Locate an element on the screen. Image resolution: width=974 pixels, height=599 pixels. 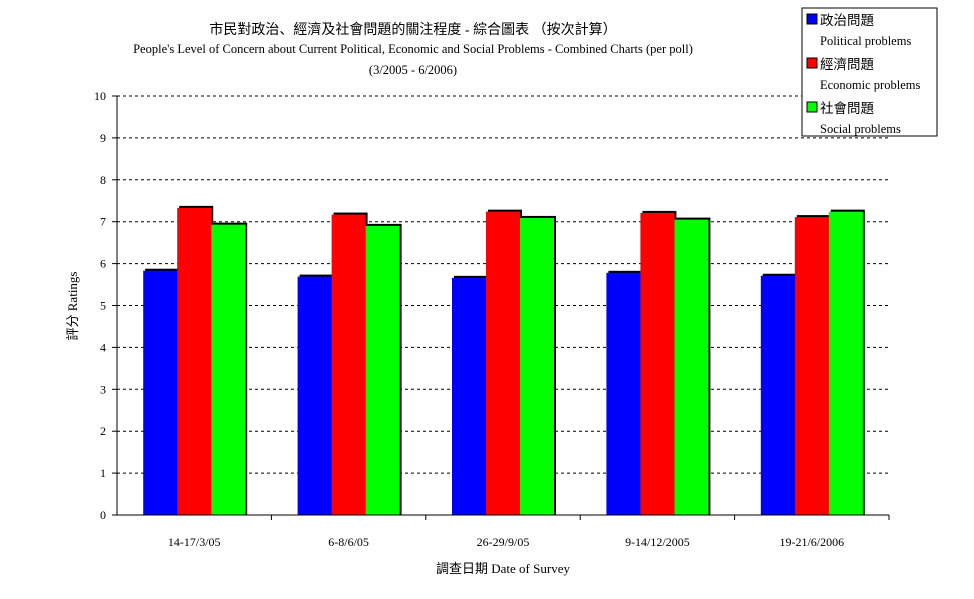
y-axis-label: 評分 Ratings is located at coordinates (72, 306).